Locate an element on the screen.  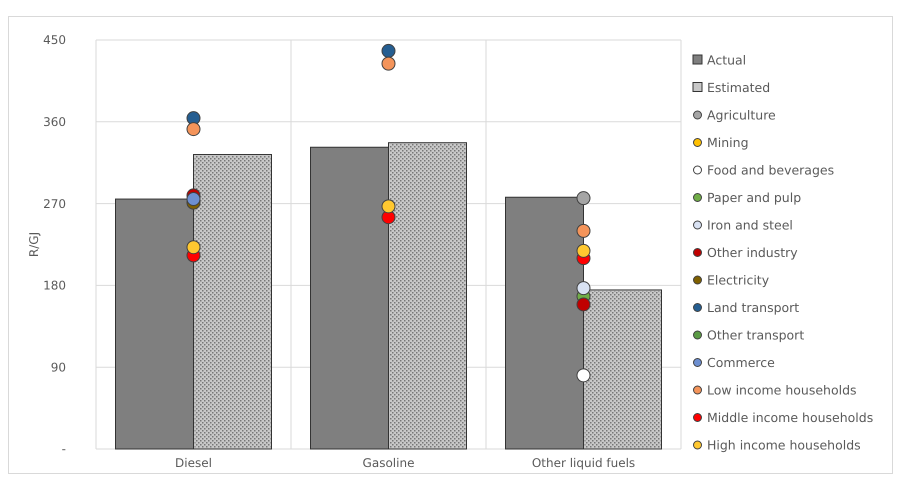
legend-label: Other transport is located at coordinates (755, 334).